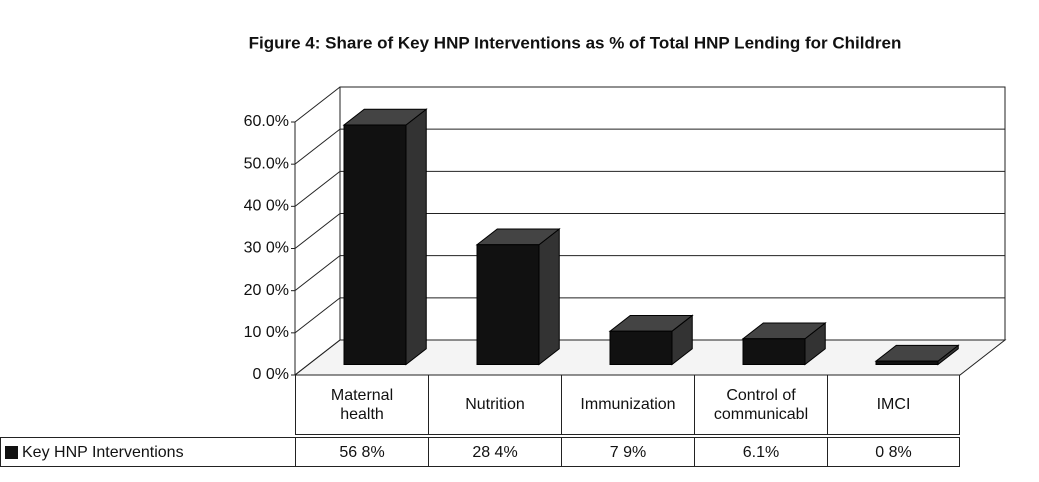  Describe the element at coordinates (266, 121) in the screenshot. I see `y-tick-label: 60.0%` at that location.